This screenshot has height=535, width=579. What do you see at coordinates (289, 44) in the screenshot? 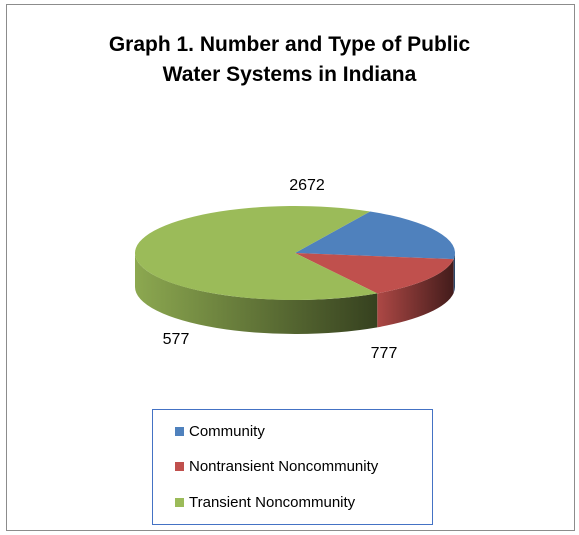
I see `chart-title-line-1: Graph 1. Number and Type of Public` at bounding box center [289, 44].